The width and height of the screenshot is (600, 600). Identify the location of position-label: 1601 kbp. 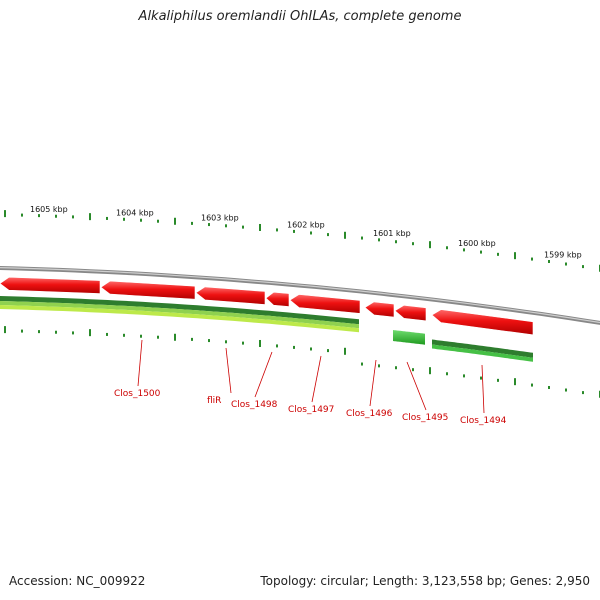
(392, 233).